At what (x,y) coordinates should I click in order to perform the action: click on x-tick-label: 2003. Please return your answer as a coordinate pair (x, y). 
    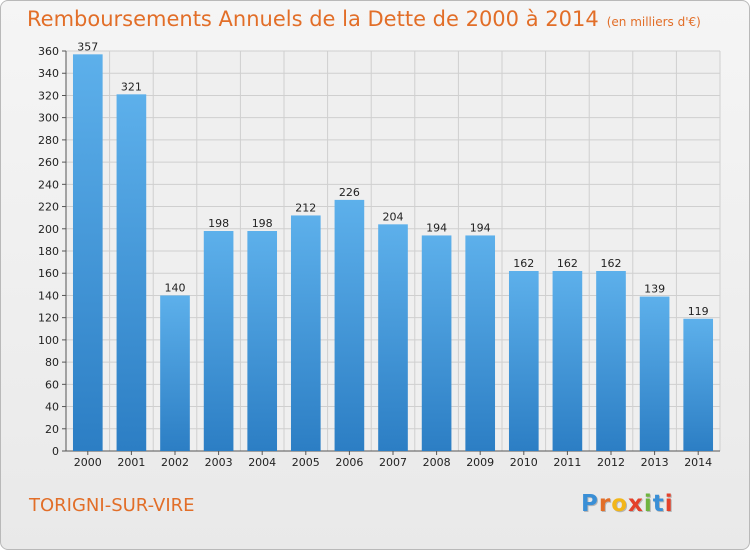
    Looking at the image, I should click on (219, 462).